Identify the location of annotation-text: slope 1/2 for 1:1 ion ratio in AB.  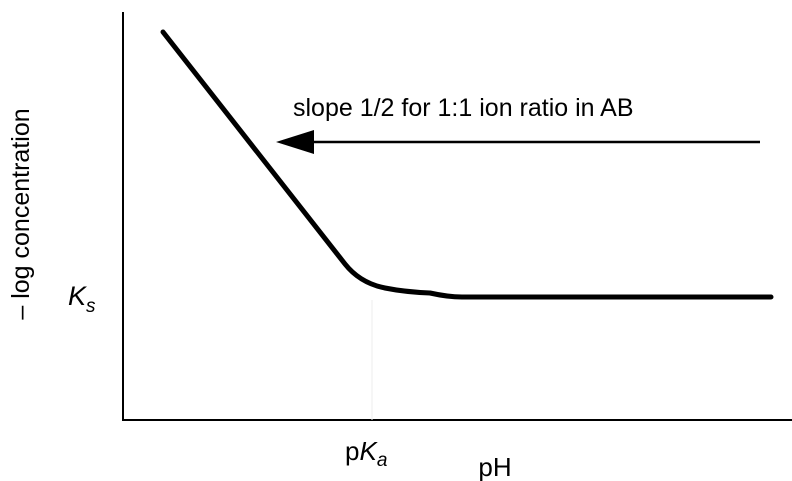
(463, 108).